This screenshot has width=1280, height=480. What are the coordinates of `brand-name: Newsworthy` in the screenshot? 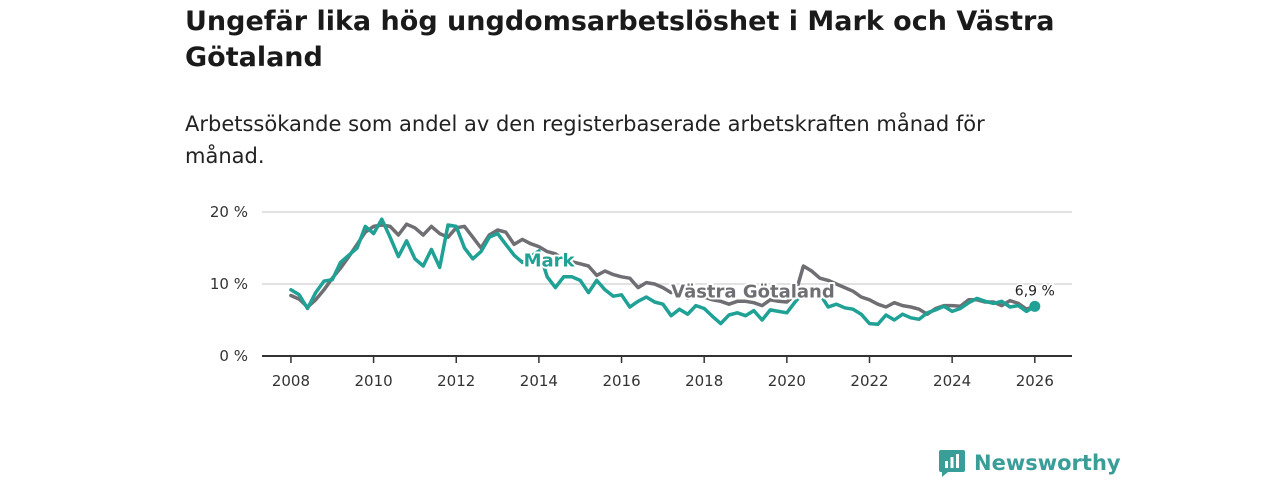 It's located at (1047, 463).